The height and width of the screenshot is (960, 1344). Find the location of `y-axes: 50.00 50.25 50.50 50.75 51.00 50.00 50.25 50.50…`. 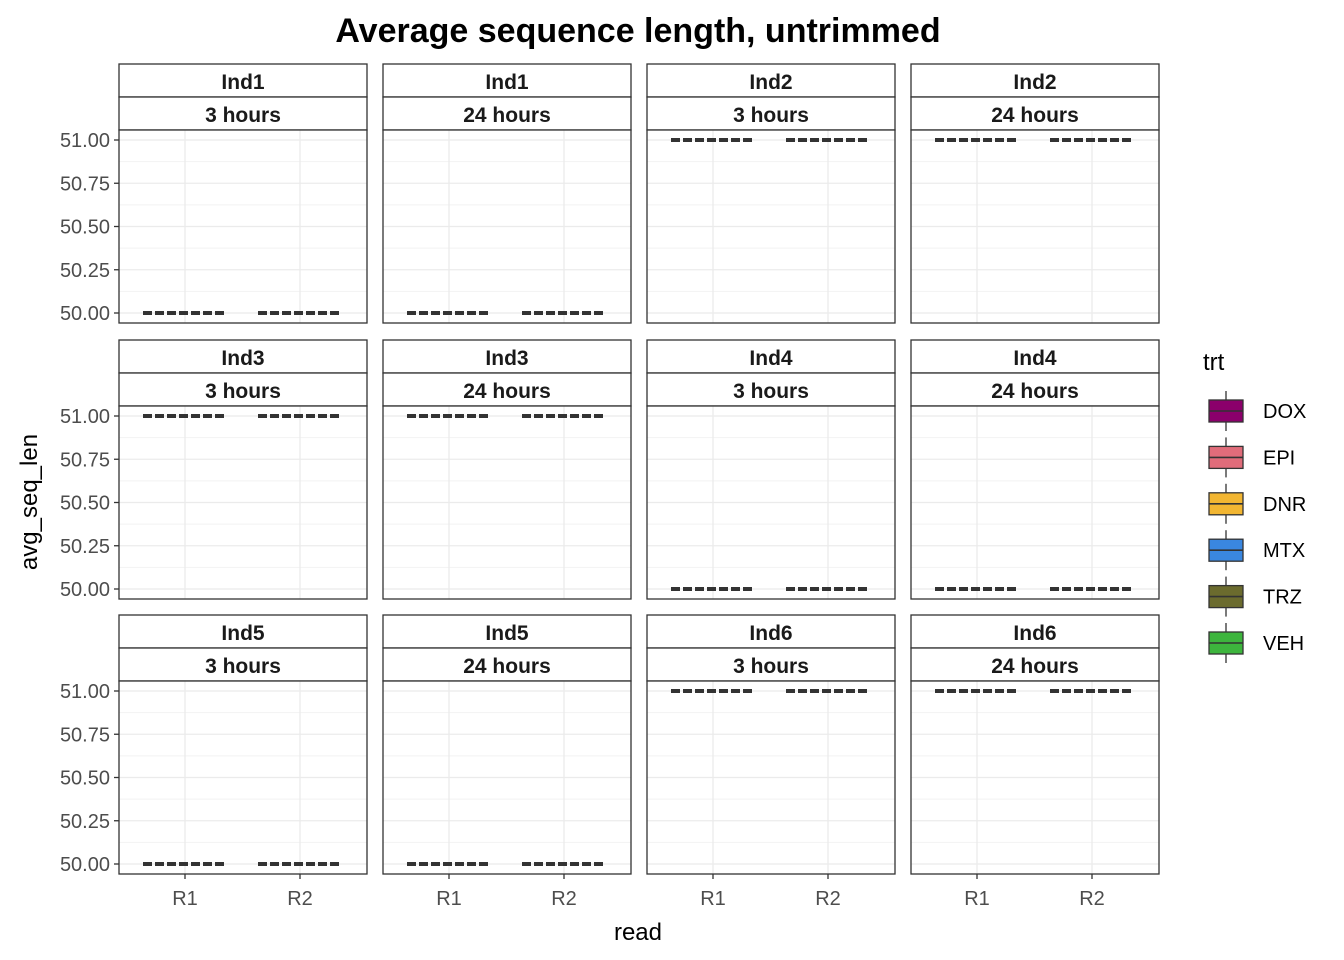

y-axes: 50.00 50.25 50.50 50.75 51.00 50.00 50.25 50.50… is located at coordinates (89, 503).